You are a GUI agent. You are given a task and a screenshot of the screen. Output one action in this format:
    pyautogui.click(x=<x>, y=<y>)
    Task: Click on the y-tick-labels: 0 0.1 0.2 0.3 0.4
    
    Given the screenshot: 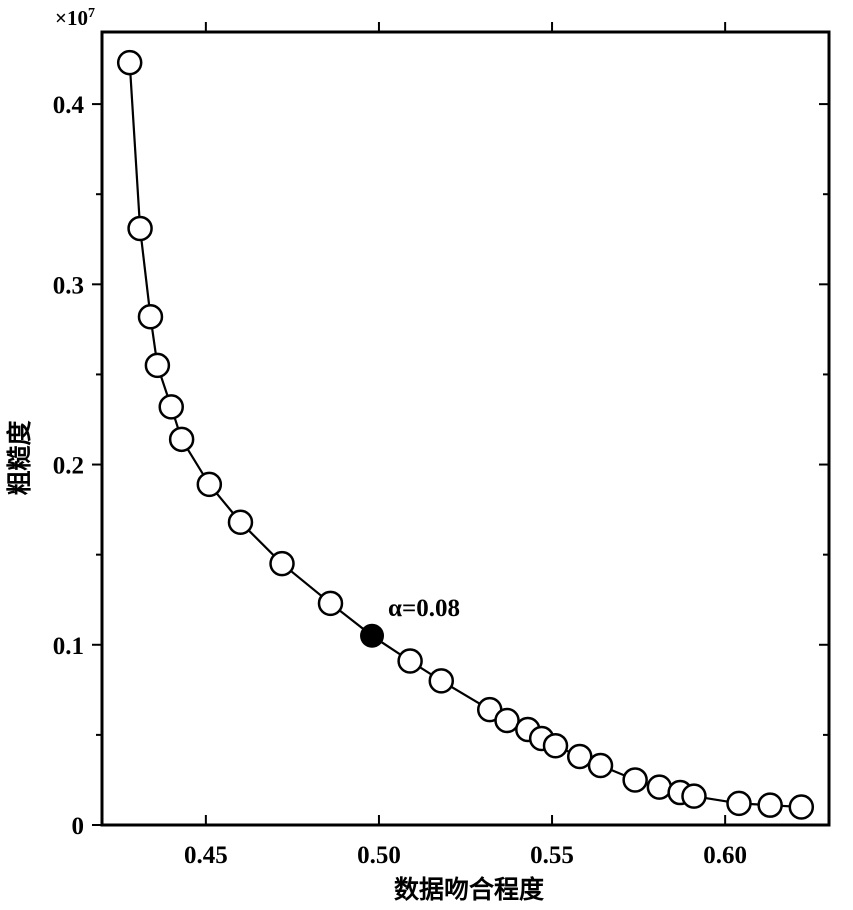 What is the action you would take?
    pyautogui.click(x=69, y=466)
    